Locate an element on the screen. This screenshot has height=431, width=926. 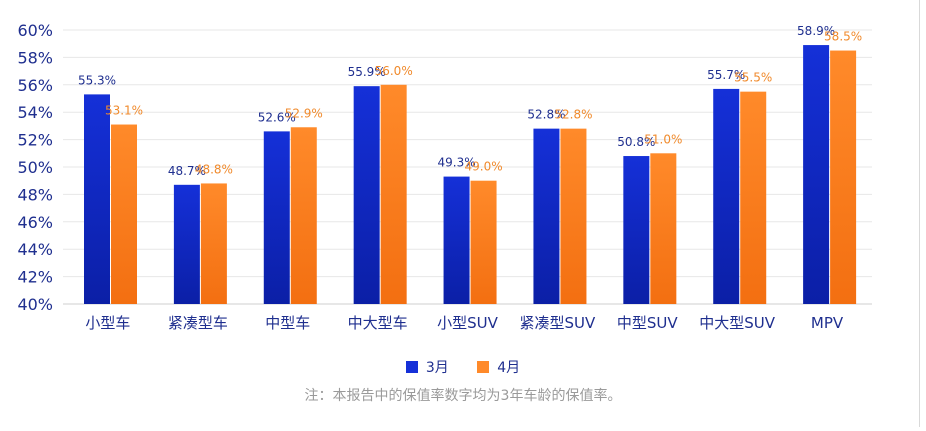
data-label-series-0: 50.8% is located at coordinates (636, 142).